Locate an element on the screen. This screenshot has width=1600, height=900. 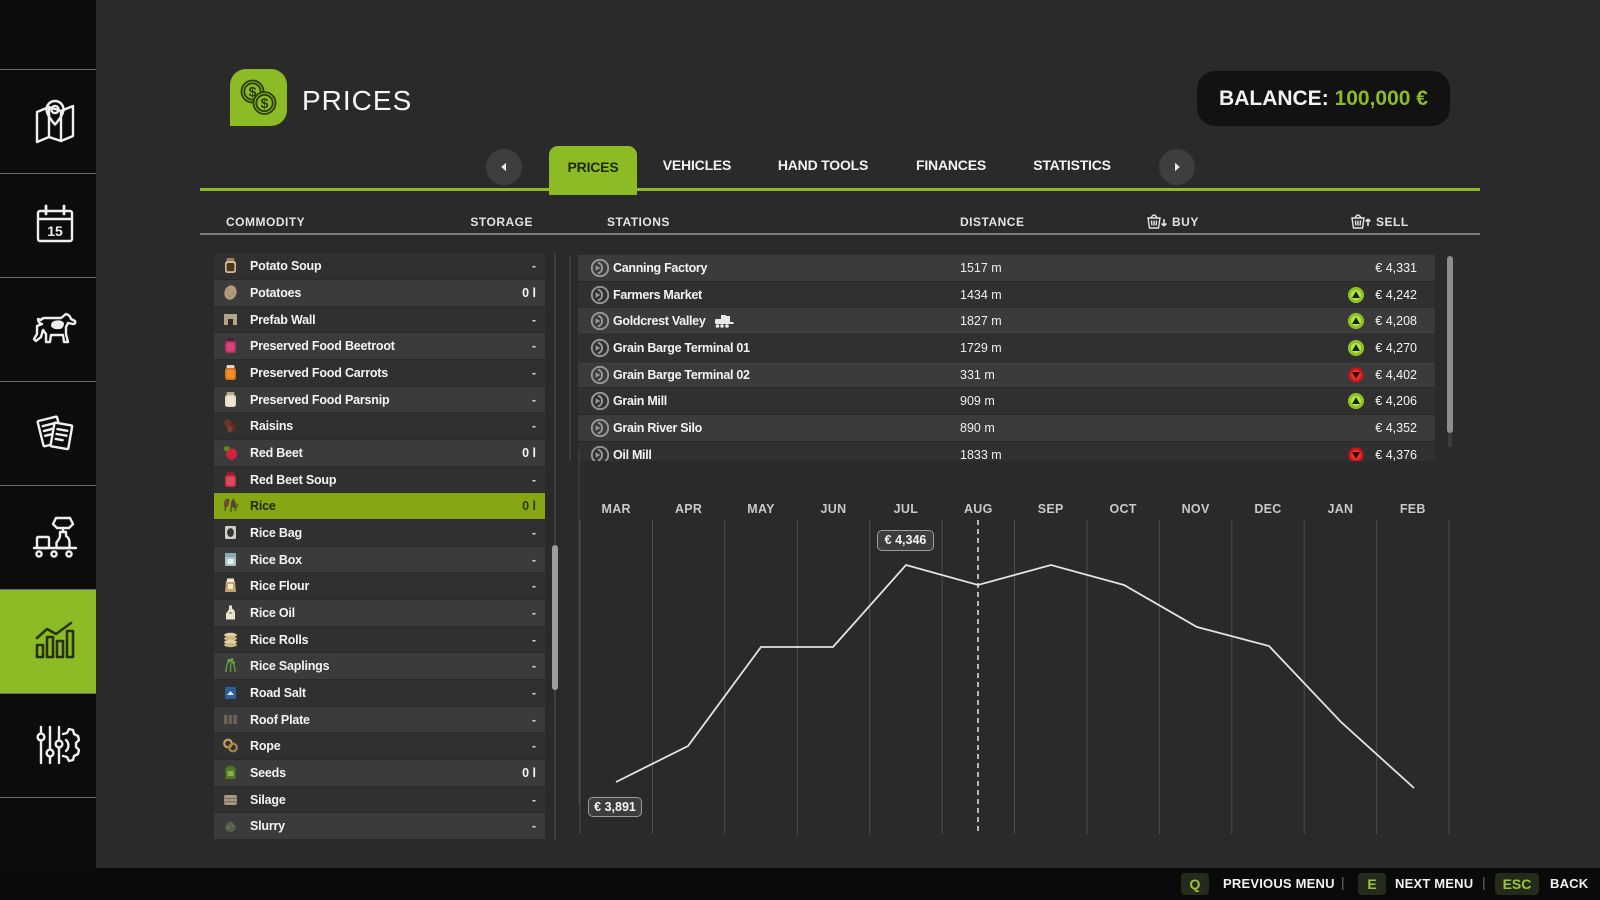
svg-text: DEC is located at coordinates (1267, 509).